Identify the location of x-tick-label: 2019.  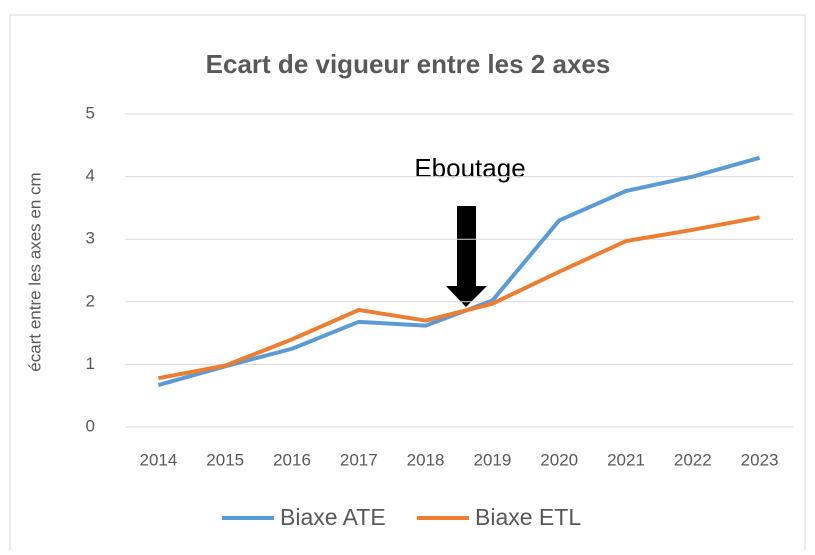
(492, 459).